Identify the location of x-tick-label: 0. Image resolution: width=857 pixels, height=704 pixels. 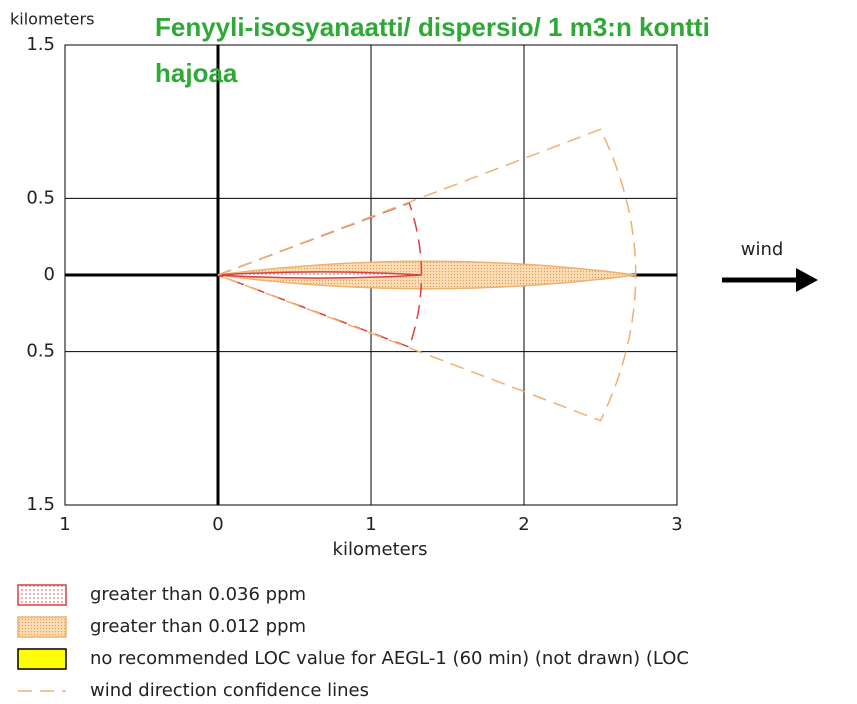
(217, 524).